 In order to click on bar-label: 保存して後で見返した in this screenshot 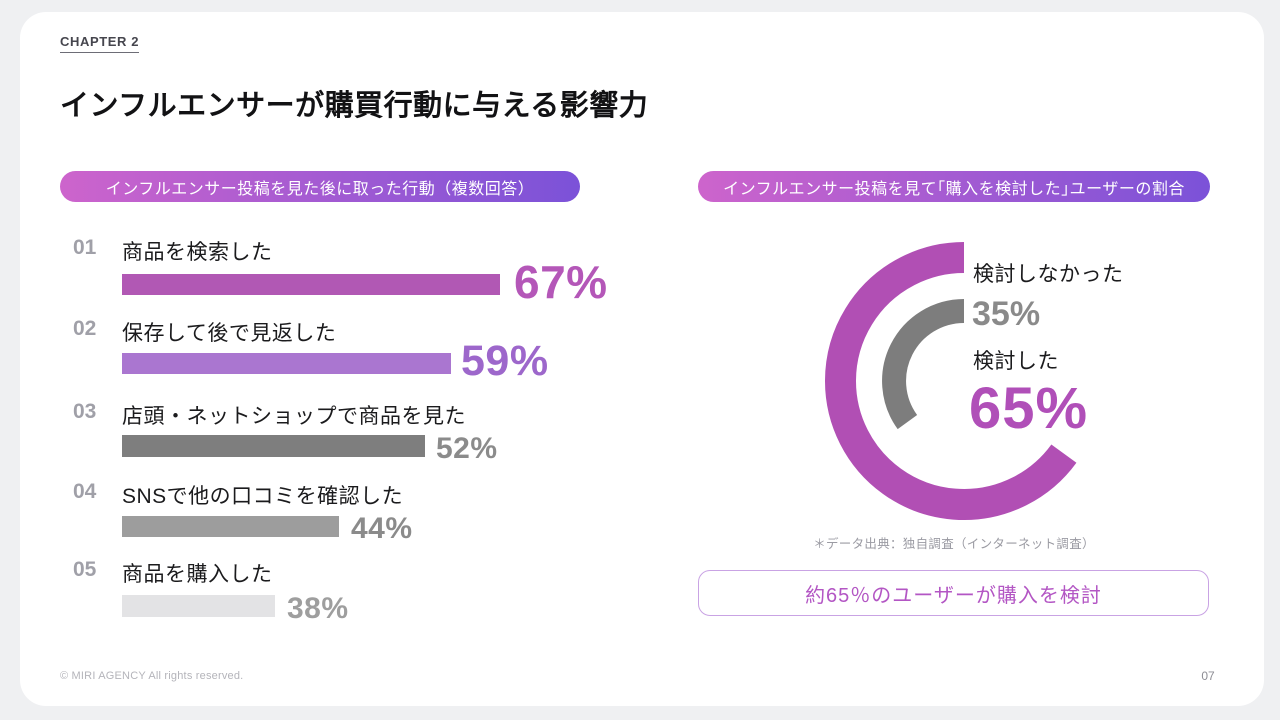, I will do `click(229, 333)`.